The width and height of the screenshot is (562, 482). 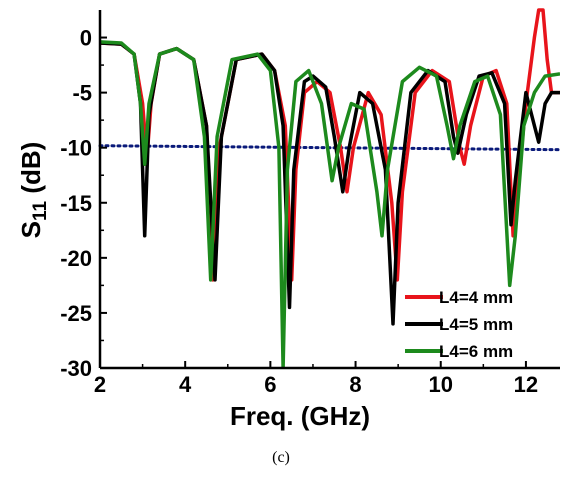 What do you see at coordinates (476, 297) in the screenshot?
I see `legend-label-1: L4=4 mm` at bounding box center [476, 297].